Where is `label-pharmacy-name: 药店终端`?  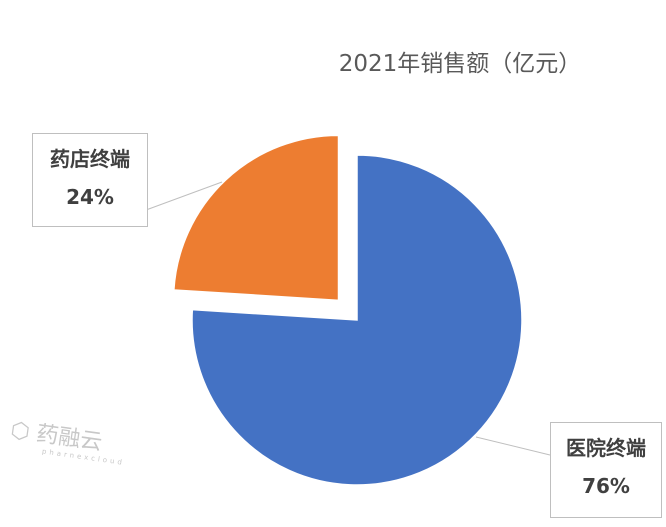 label-pharmacy-name: 药店终端 is located at coordinates (90, 159).